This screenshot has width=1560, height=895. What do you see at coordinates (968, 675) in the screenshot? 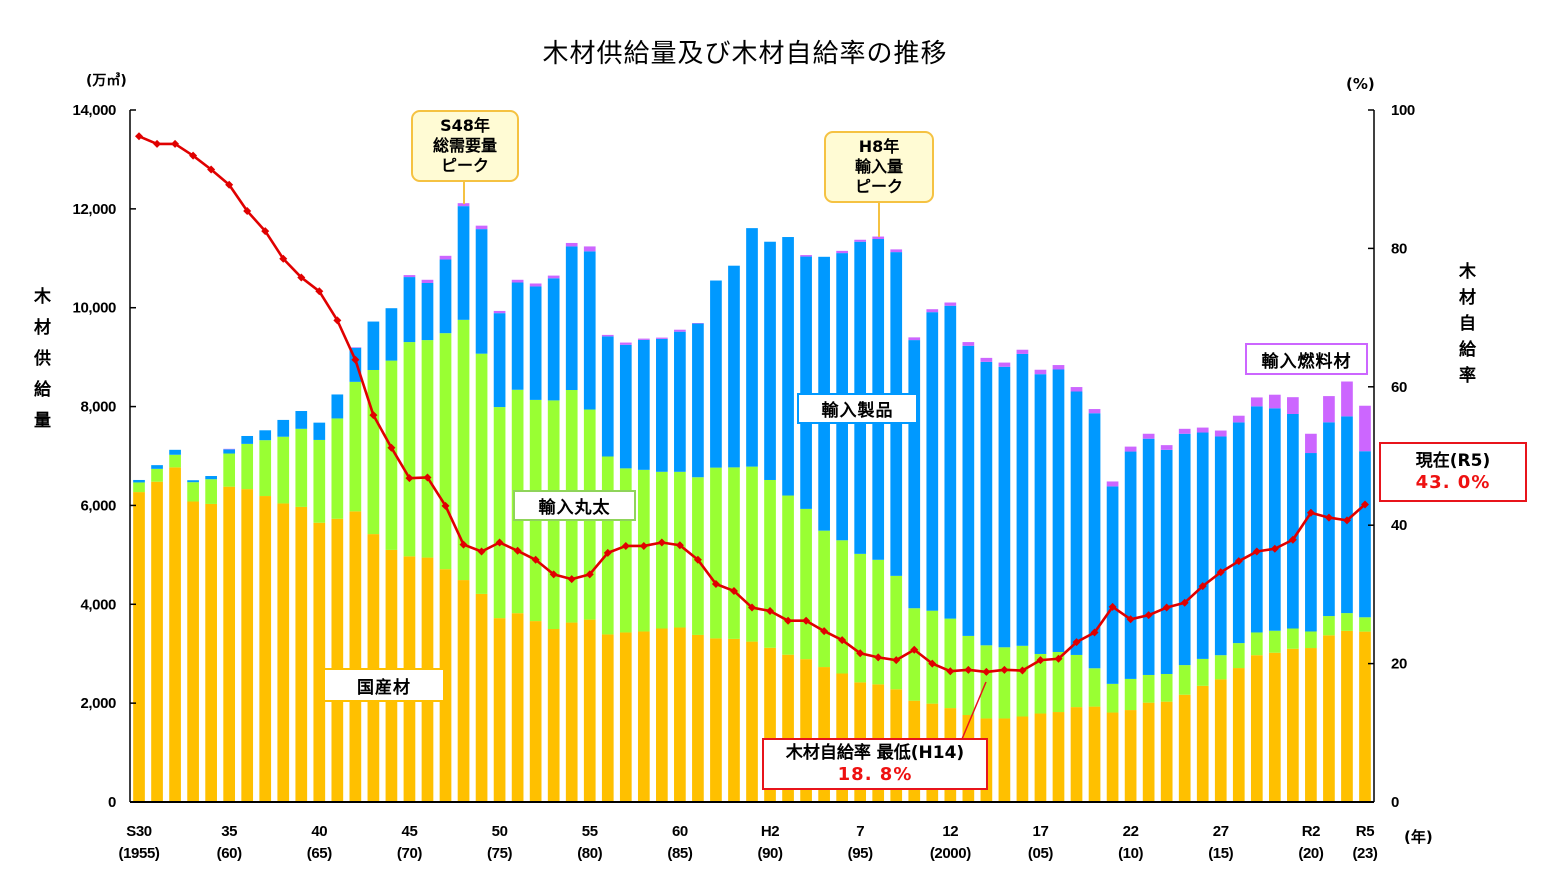
I see `bar-import-logs-2001` at bounding box center [968, 675].